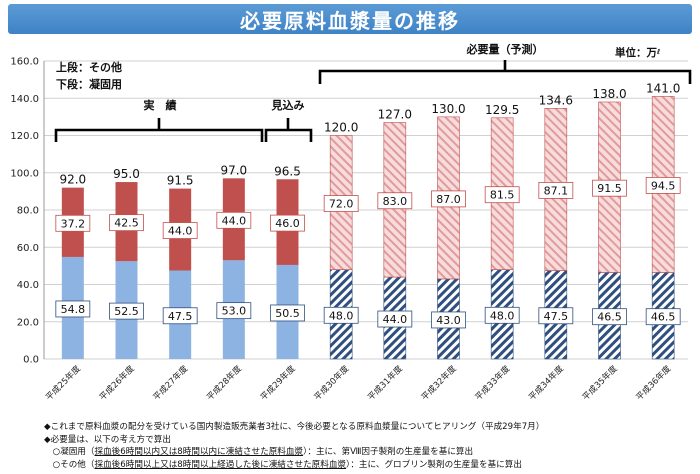 This screenshot has height=474, width=700. I want to click on x-tick-label: 平成33年度, so click(493, 383).